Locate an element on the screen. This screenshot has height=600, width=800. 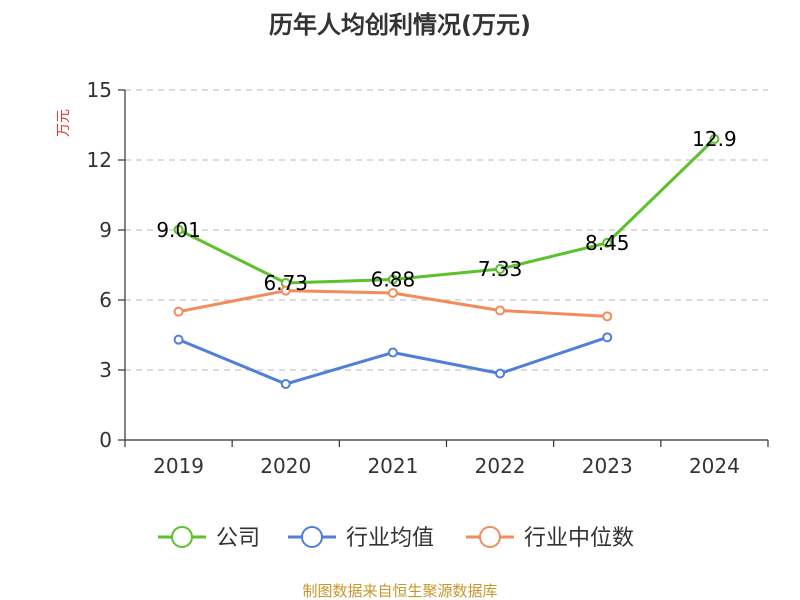
data-label: 9.01 is located at coordinates (178, 230).